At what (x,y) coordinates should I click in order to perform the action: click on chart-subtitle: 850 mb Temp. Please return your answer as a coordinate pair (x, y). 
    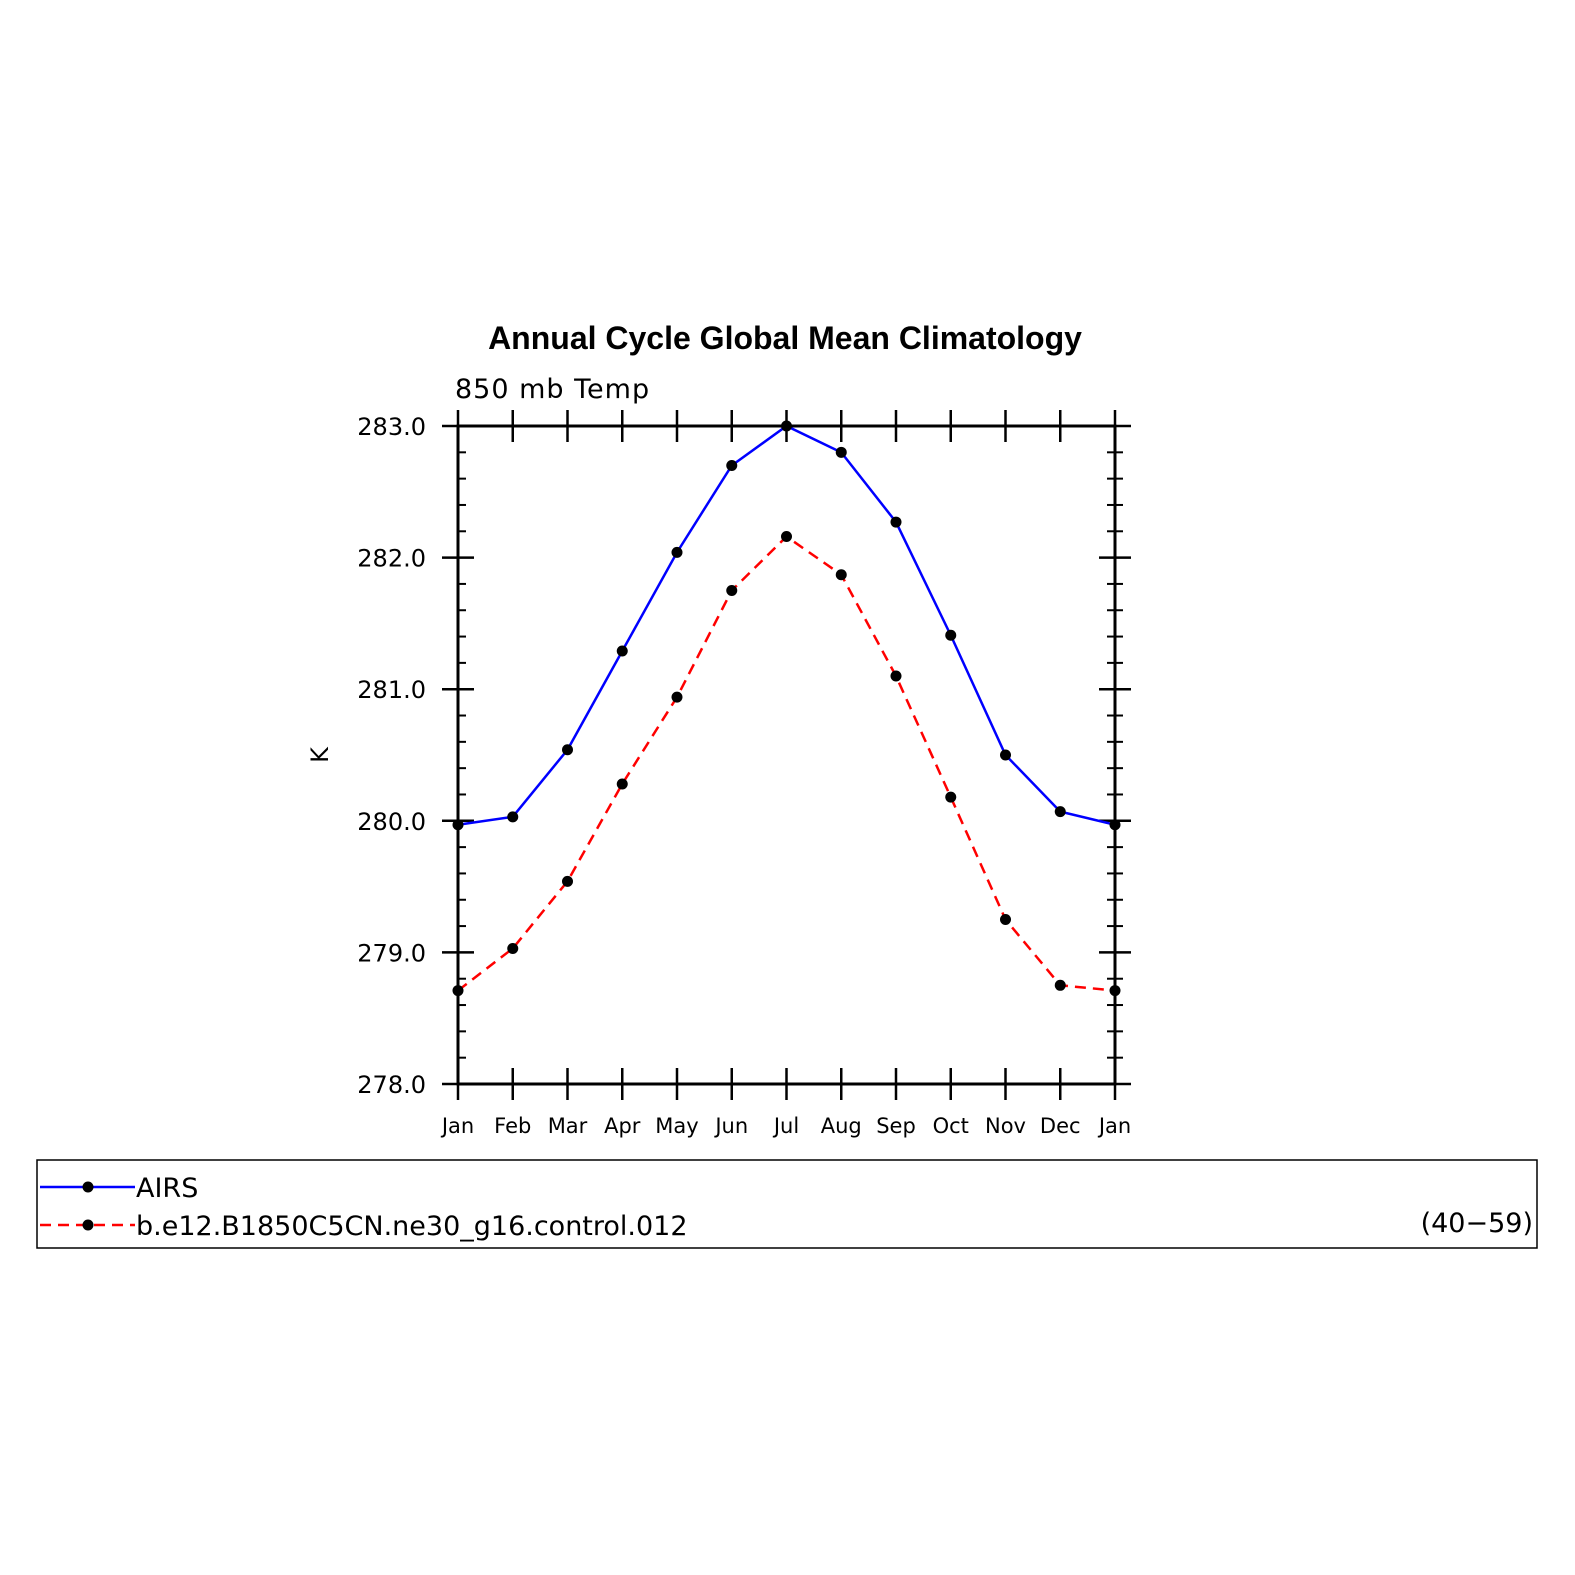
    Looking at the image, I should click on (552, 389).